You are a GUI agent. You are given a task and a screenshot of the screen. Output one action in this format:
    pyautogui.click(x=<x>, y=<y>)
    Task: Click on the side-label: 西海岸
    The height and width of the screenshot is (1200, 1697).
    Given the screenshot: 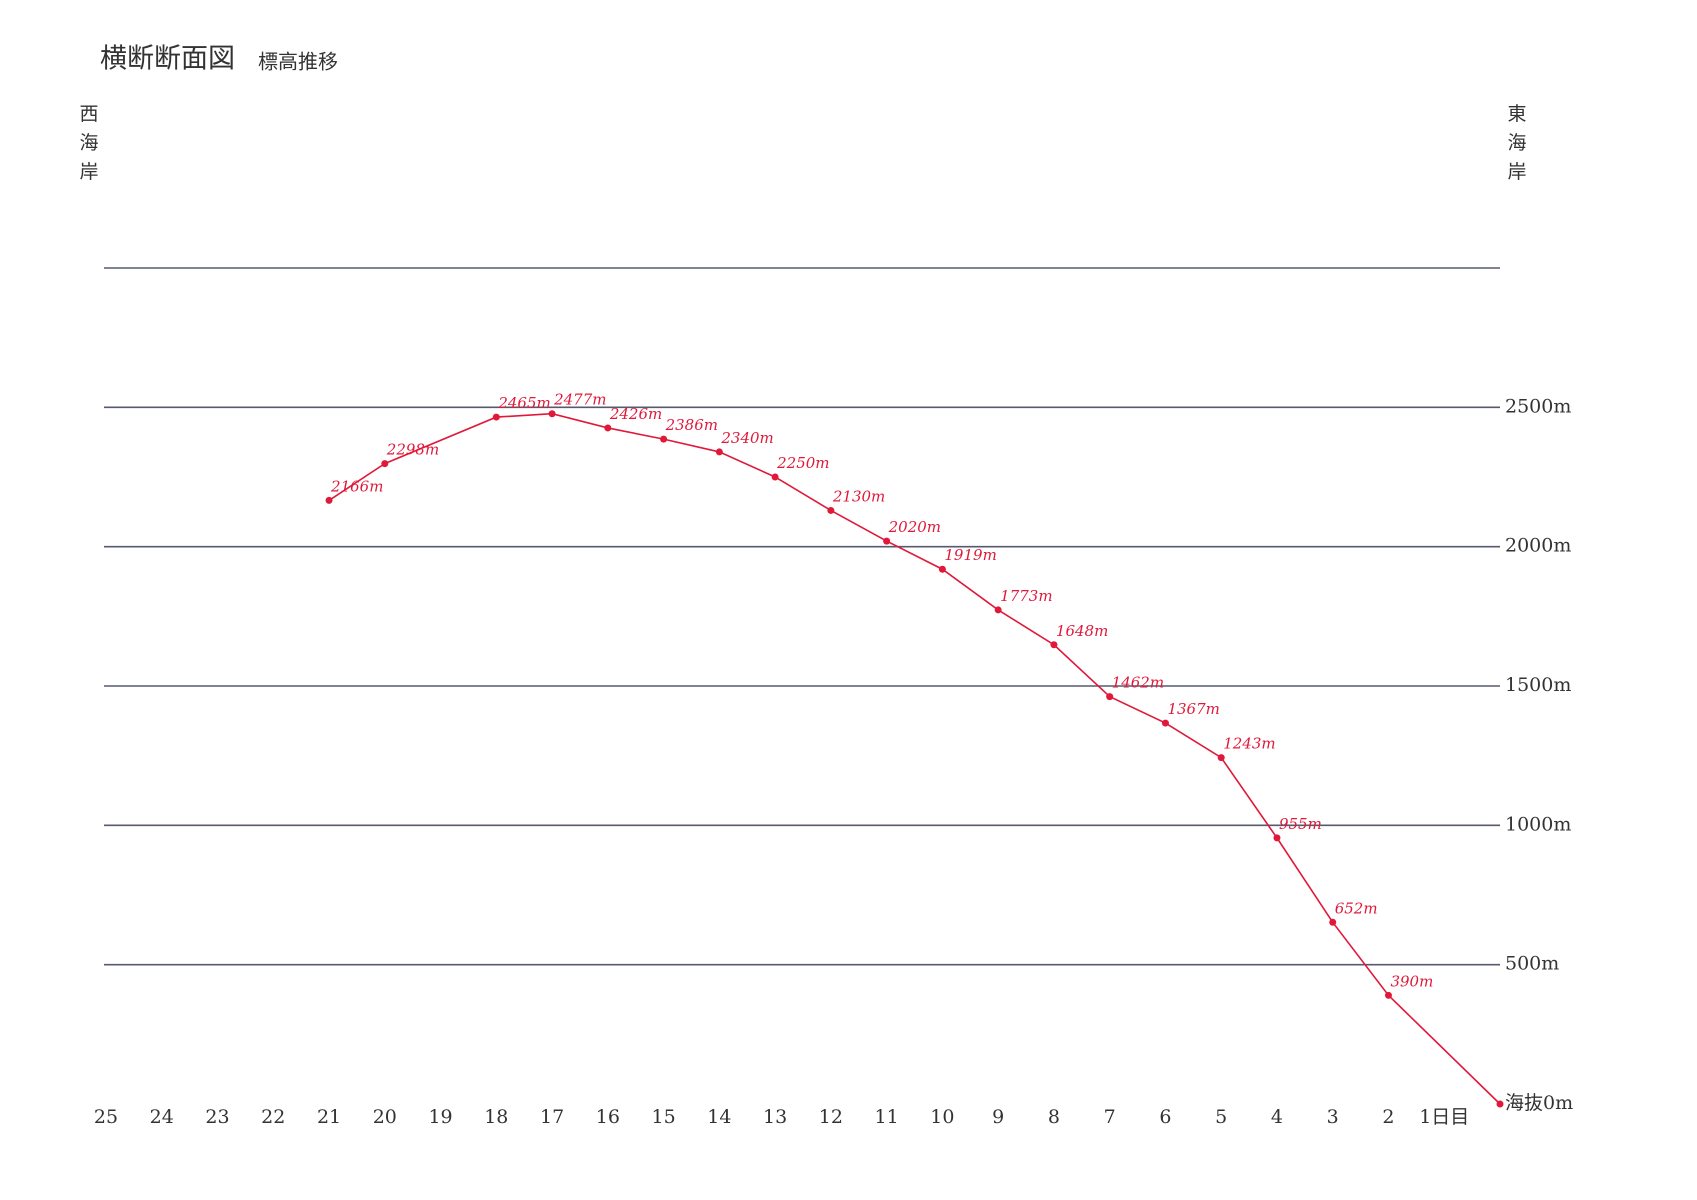 What is the action you would take?
    pyautogui.click(x=88, y=143)
    